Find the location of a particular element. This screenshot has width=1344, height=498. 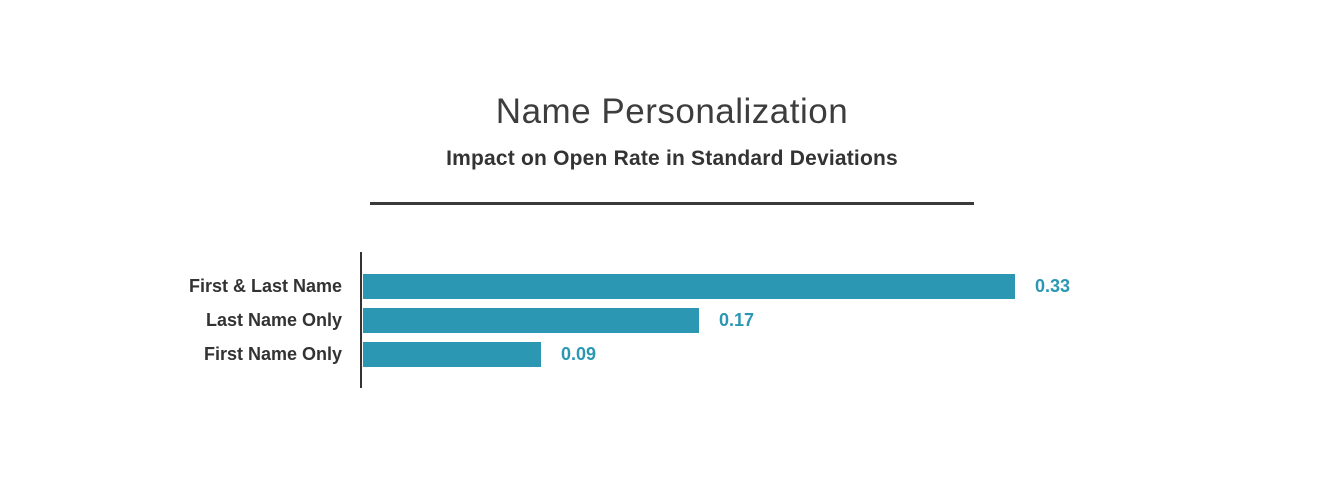

category-label: First Name Only is located at coordinates (272, 354).